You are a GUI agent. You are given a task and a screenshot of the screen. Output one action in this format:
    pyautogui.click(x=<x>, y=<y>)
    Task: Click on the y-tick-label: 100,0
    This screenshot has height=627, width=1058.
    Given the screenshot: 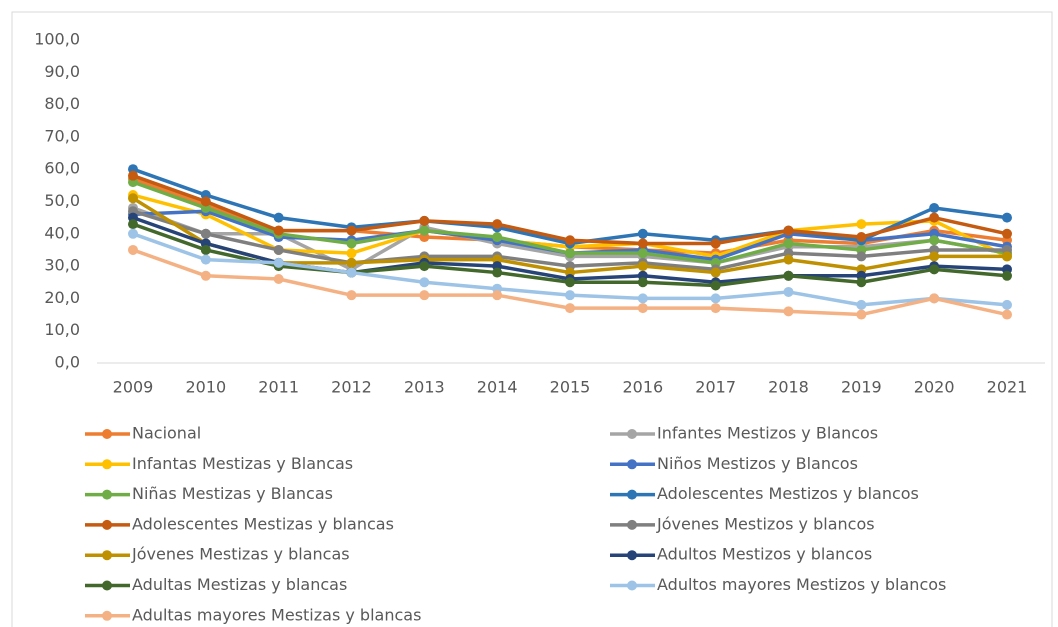 What is the action you would take?
    pyautogui.click(x=57, y=39)
    